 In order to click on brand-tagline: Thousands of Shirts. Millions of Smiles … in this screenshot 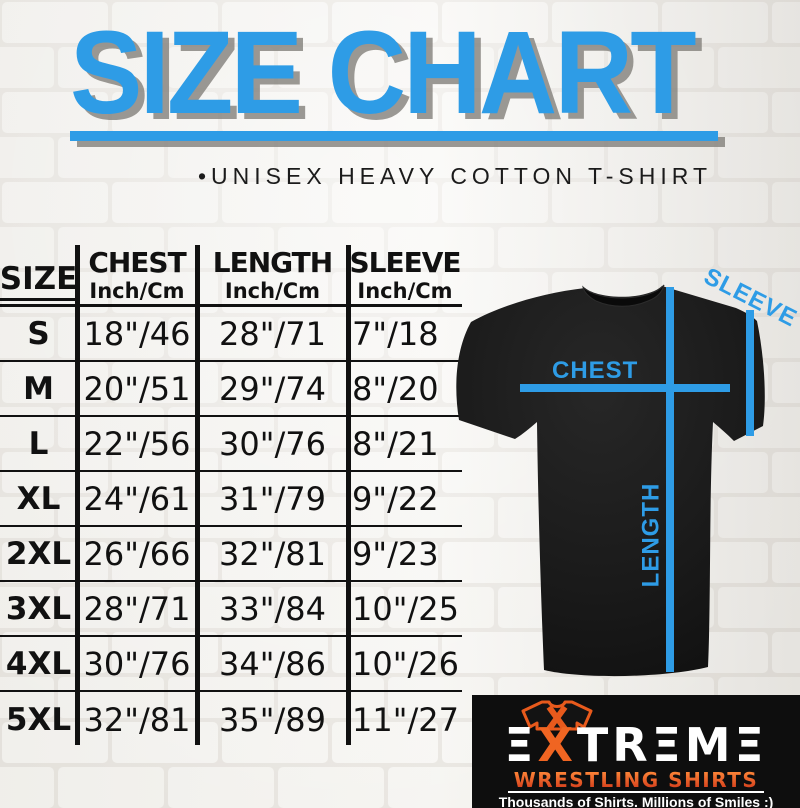, I will do `click(636, 801)`.